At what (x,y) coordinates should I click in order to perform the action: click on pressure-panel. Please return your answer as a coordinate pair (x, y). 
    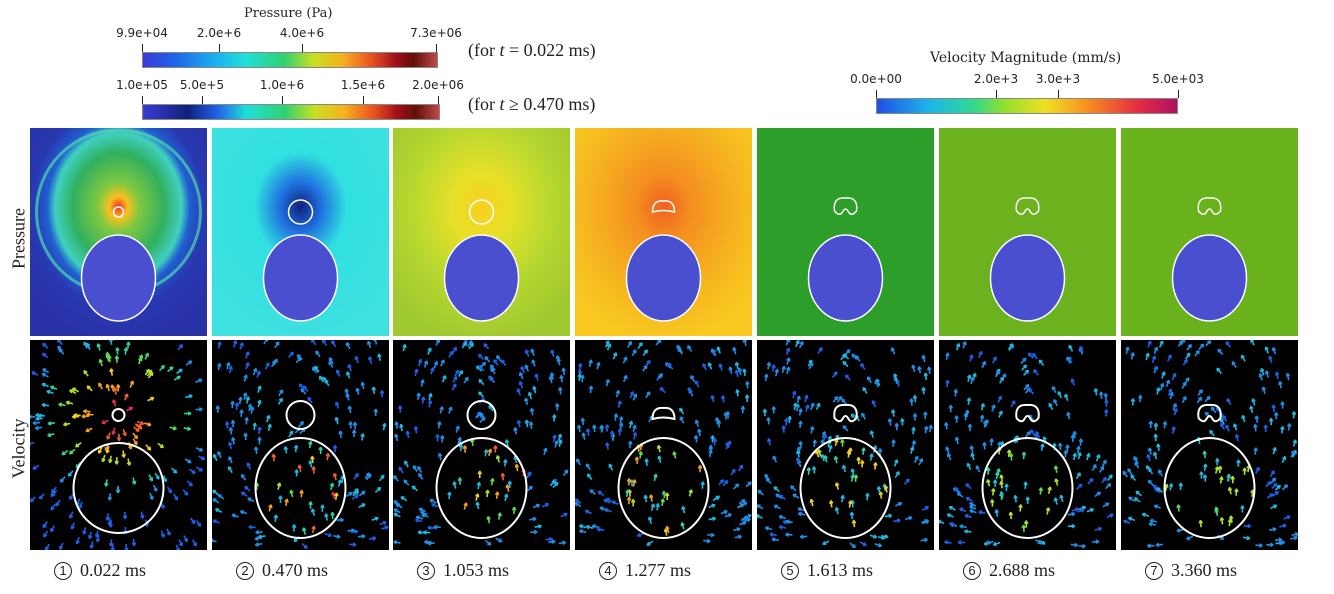
    Looking at the image, I should click on (300, 232).